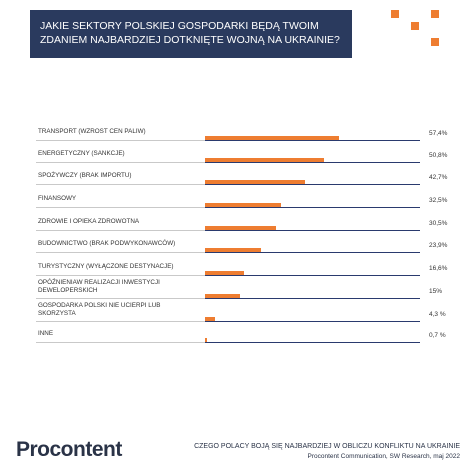  Describe the element at coordinates (92, 131) in the screenshot. I see `category-label: TRANSPORT (WZROST CEN PALIW)` at that location.